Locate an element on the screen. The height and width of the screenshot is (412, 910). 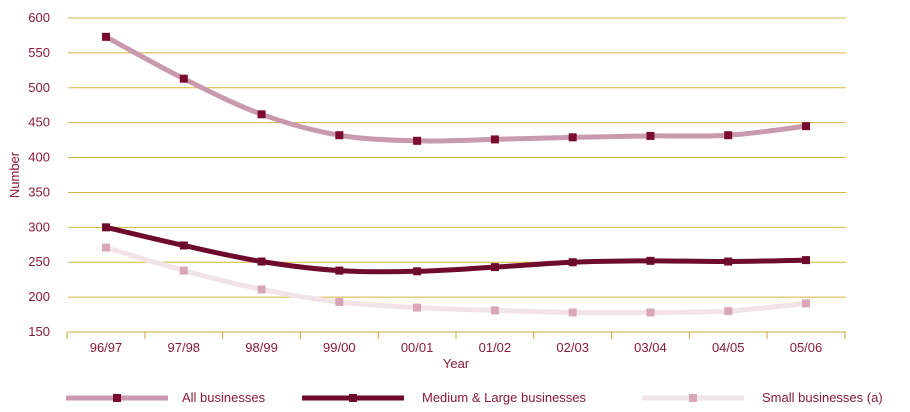
legend-item-medium-large-businesses: Medium & Large businesses is located at coordinates (444, 397).